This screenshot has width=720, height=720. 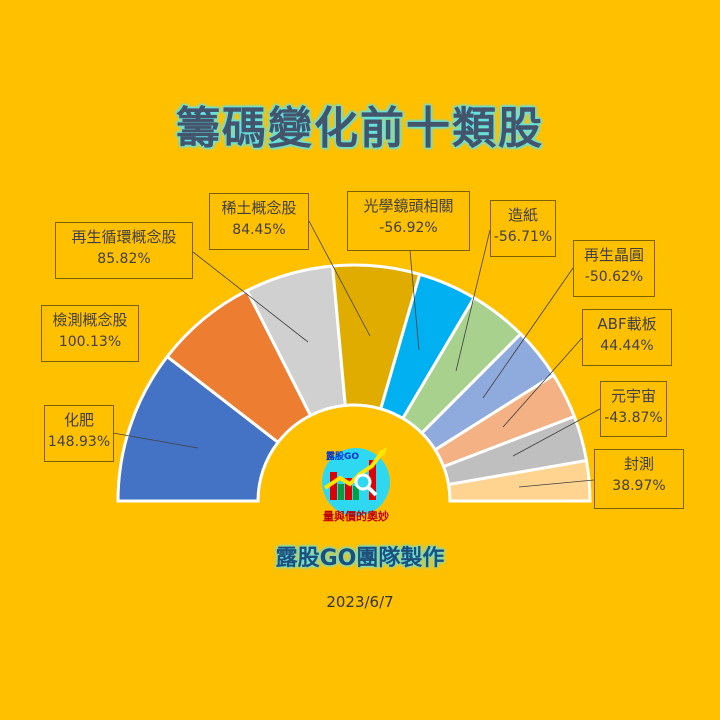 I want to click on label-fertilizer: 化肥 148.93%, so click(x=79, y=433).